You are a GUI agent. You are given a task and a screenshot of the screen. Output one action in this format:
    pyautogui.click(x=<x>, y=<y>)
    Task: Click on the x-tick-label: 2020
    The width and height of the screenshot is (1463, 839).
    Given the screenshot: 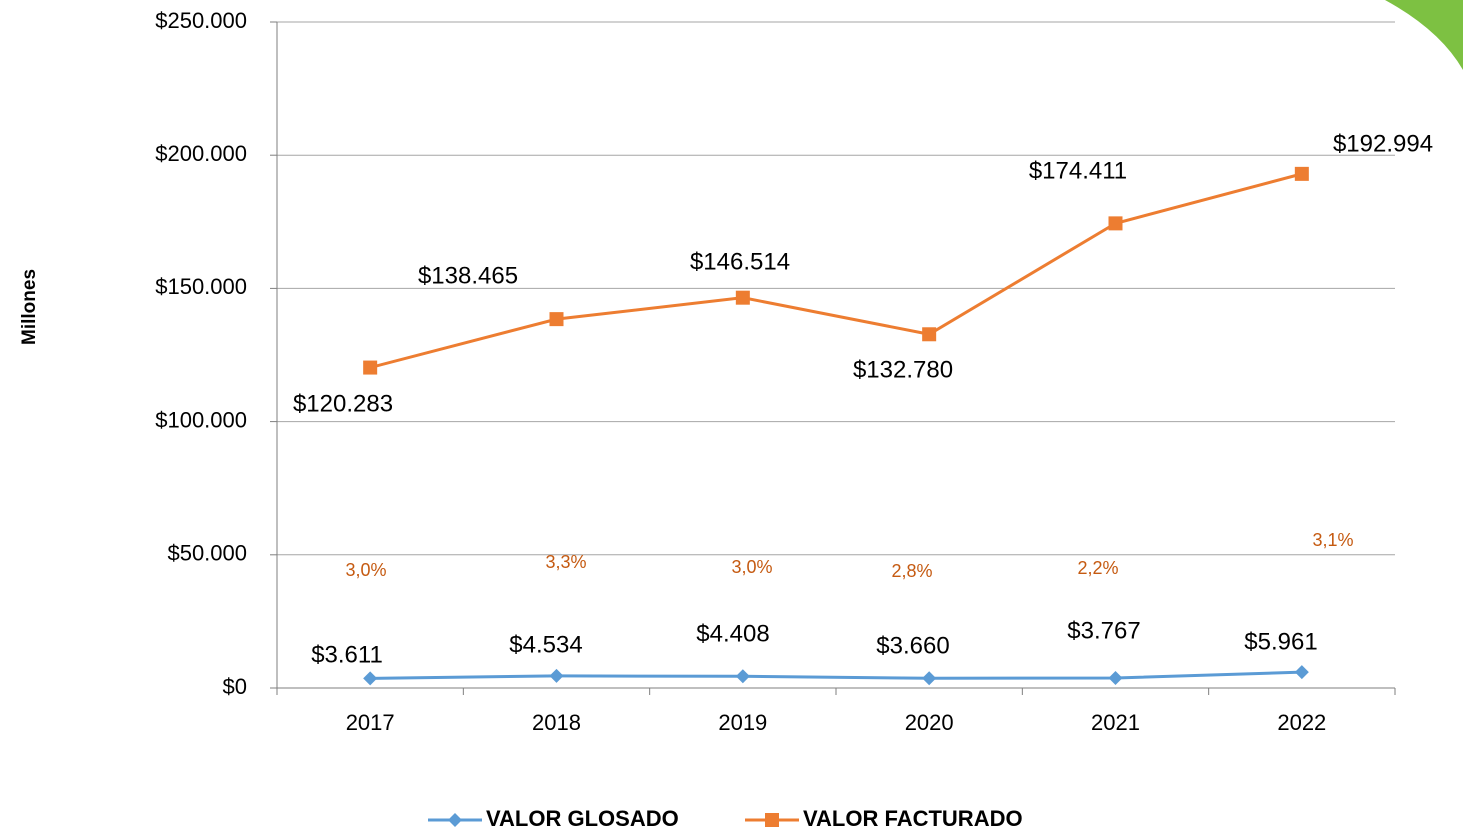 What is the action you would take?
    pyautogui.click(x=929, y=722)
    